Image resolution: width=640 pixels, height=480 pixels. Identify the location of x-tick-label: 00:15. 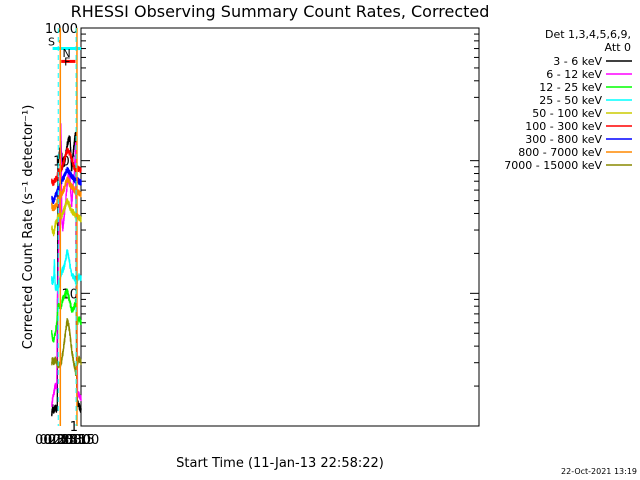
(58, 440).